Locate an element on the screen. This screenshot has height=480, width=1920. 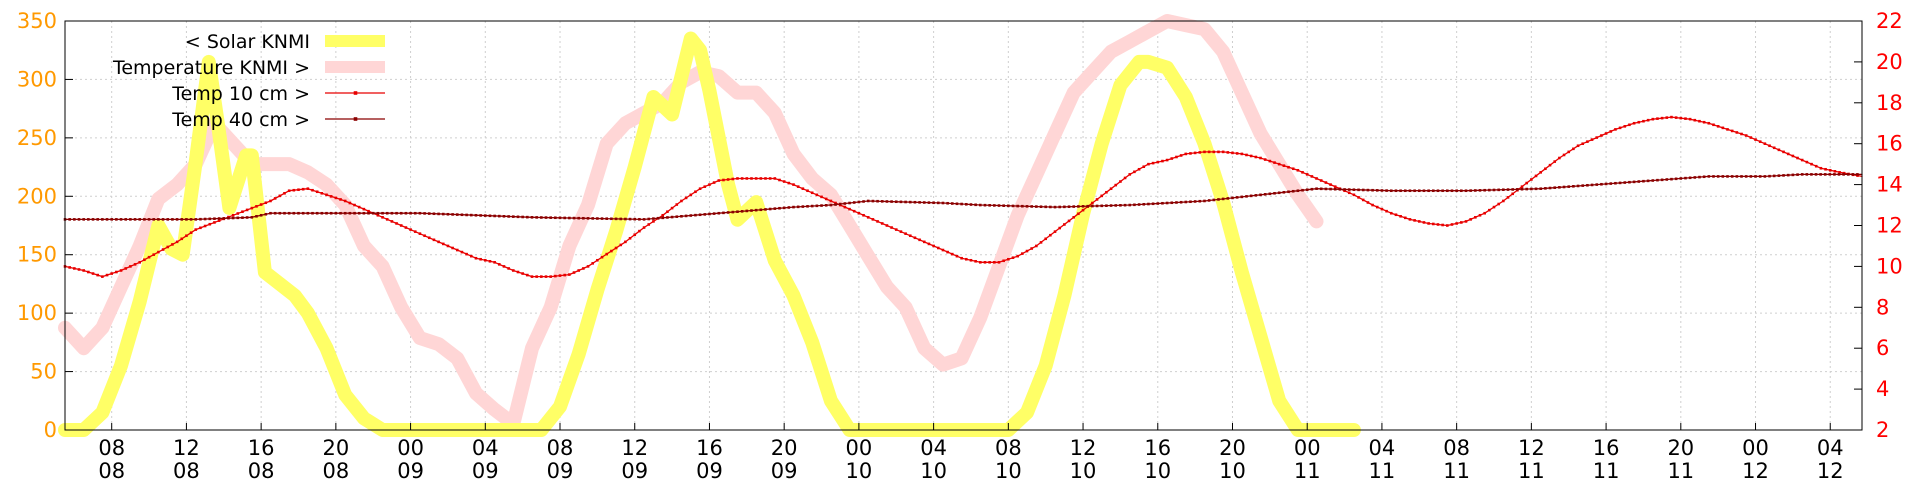
legend-marker is located at coordinates (355, 119).